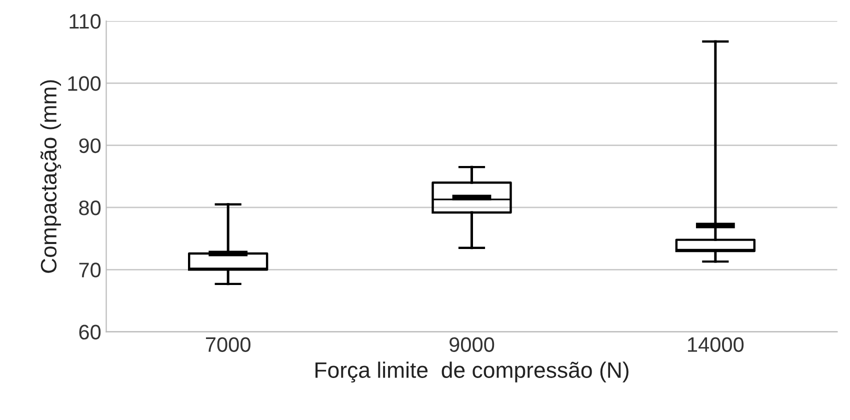  Describe the element at coordinates (90, 208) in the screenshot. I see `y-tick-label: 80` at that location.